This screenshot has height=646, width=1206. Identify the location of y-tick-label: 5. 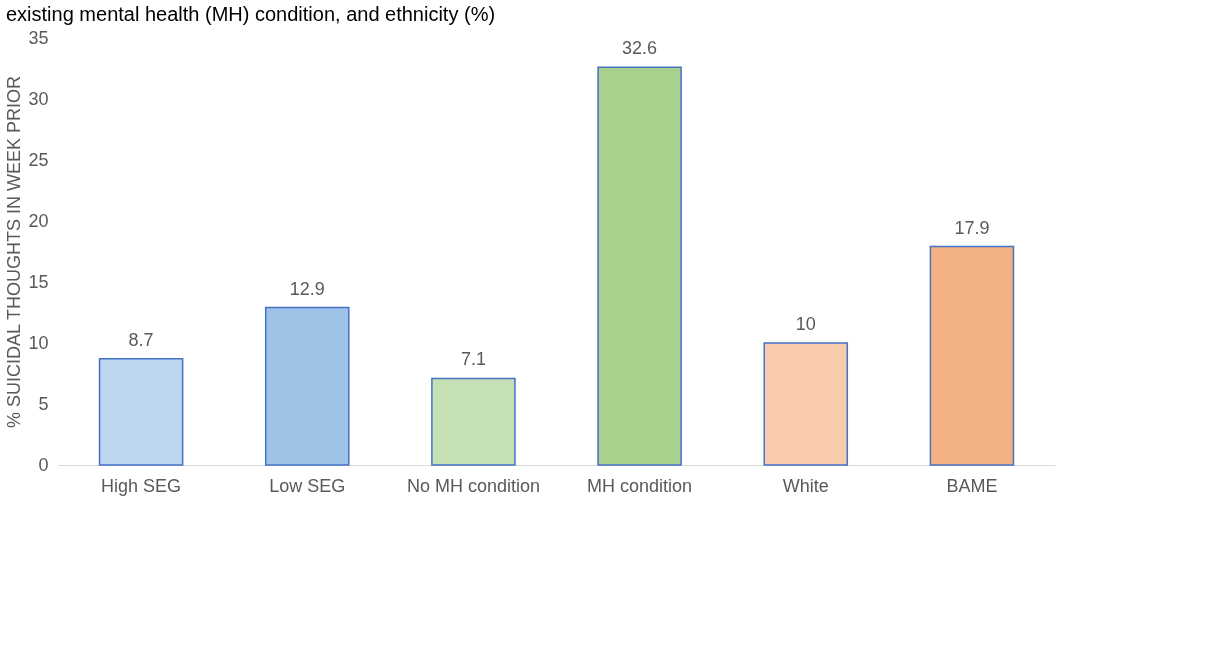
(43, 403).